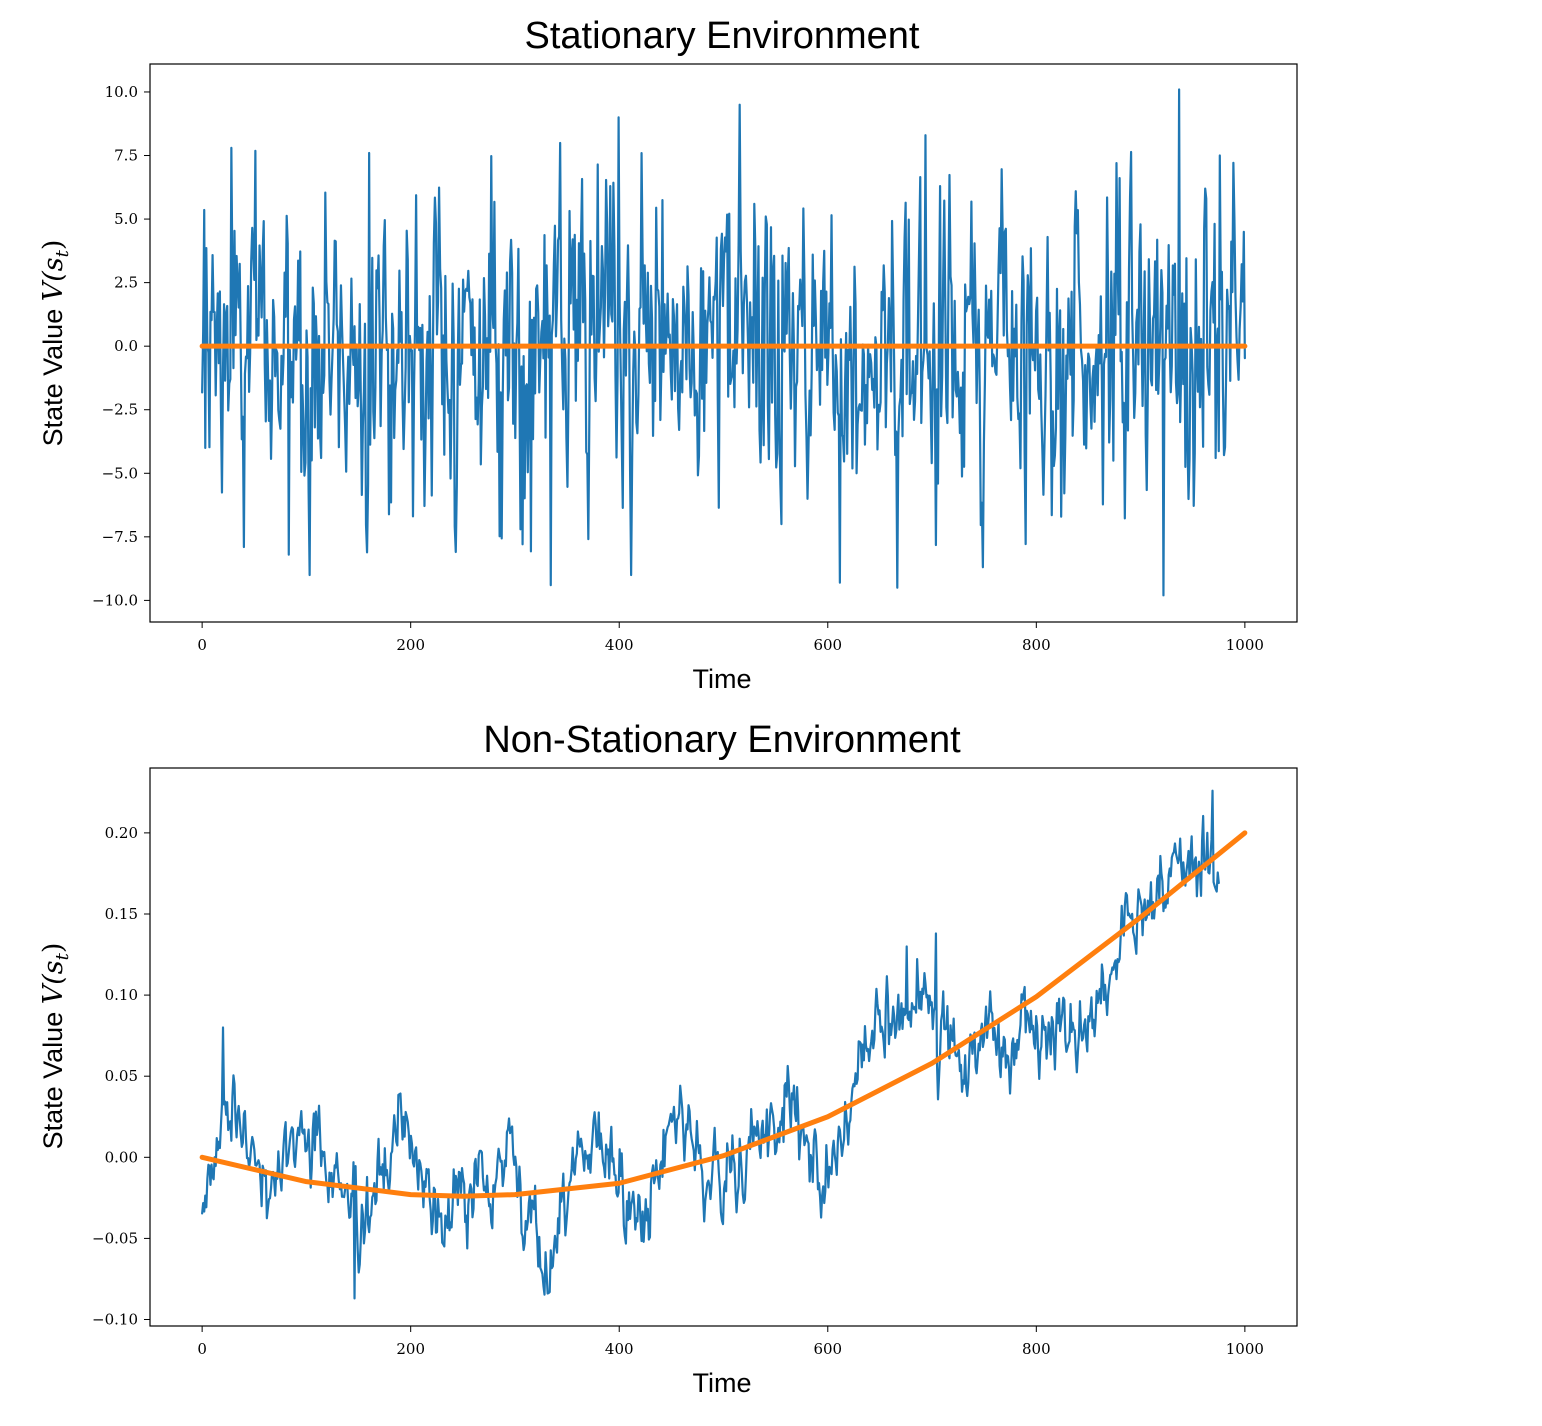 This screenshot has height=1426, width=1542. Describe the element at coordinates (121, 833) in the screenshot. I see `y-tick-label: 0.20` at that location.